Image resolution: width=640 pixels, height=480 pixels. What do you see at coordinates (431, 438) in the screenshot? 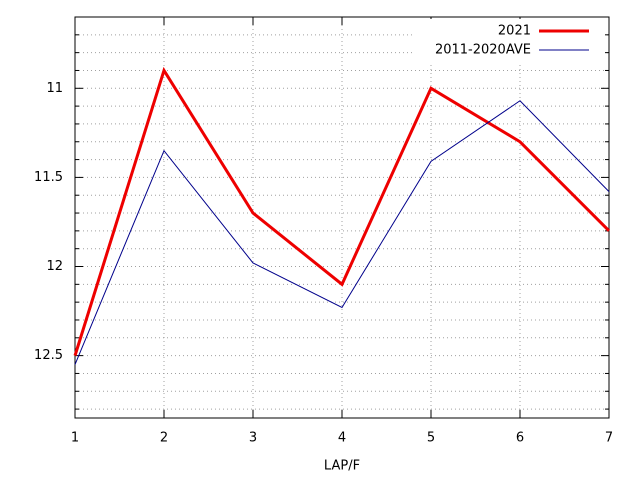
I see `x-tick-label: 5` at bounding box center [431, 438].